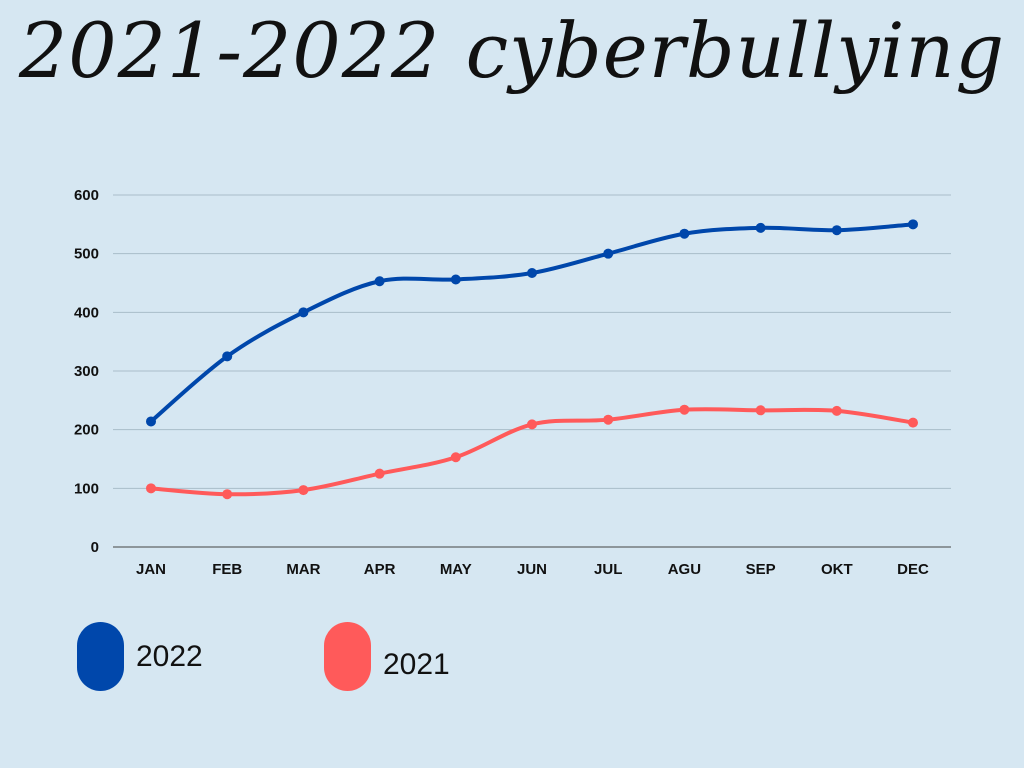  I want to click on x-tick-label: APR, so click(380, 569).